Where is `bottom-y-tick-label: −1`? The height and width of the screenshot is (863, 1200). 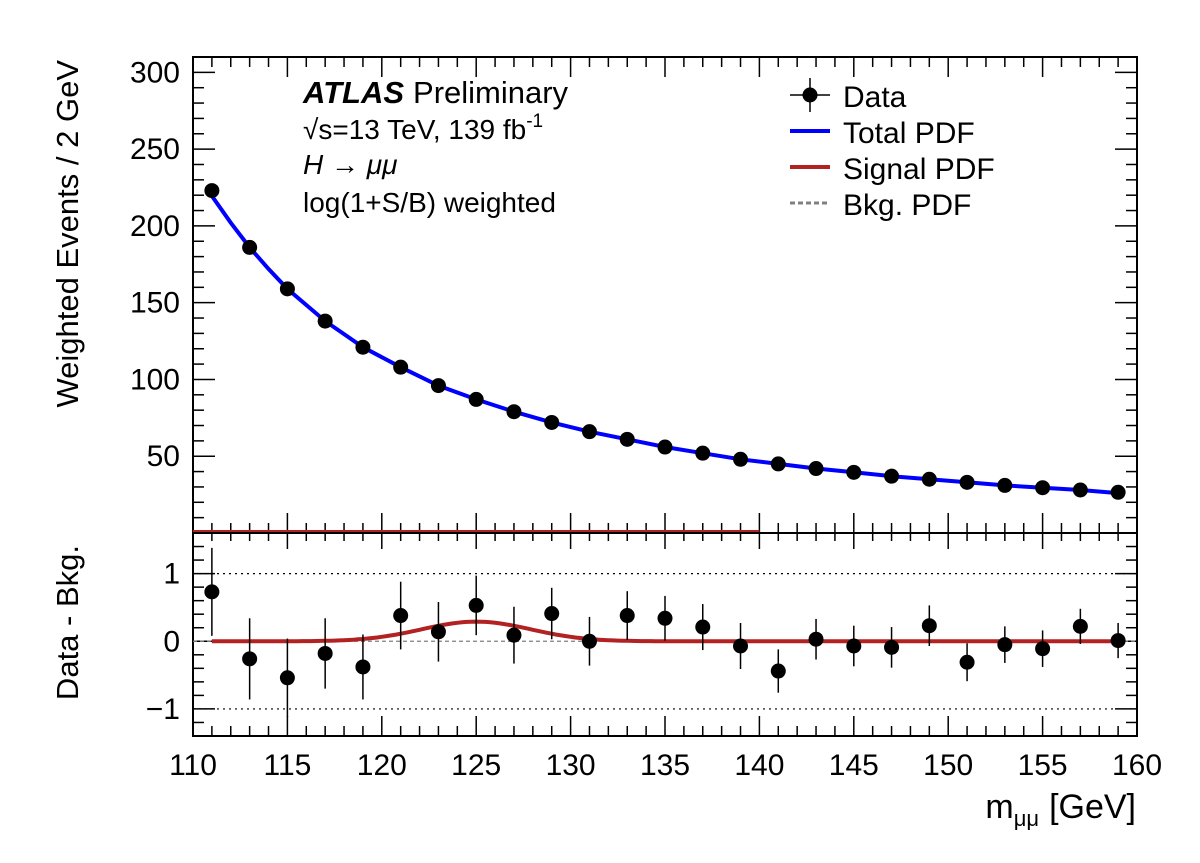 bottom-y-tick-label: −1 is located at coordinates (163, 709).